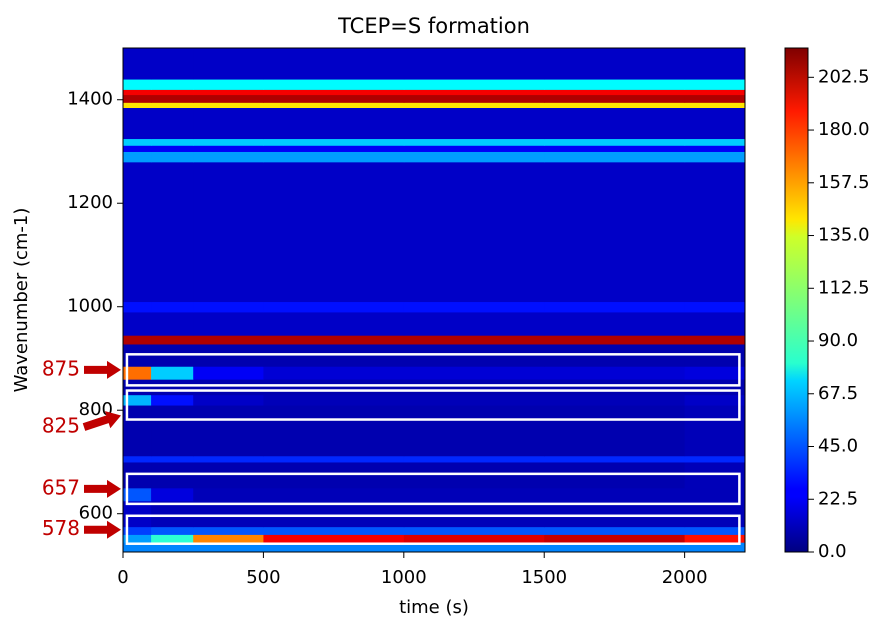  What do you see at coordinates (433, 26) in the screenshot?
I see `chart-title: TCEP=S formation` at bounding box center [433, 26].